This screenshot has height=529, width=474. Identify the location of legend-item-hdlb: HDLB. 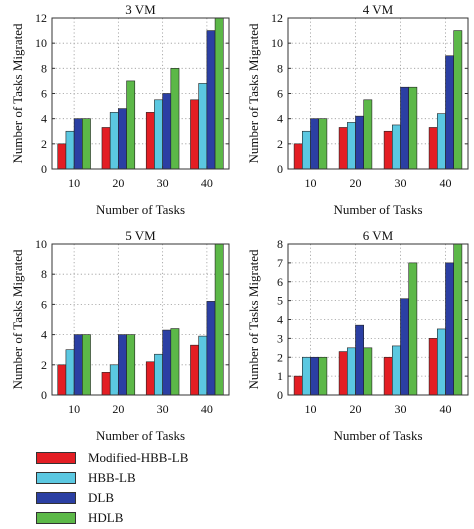
(151, 518).